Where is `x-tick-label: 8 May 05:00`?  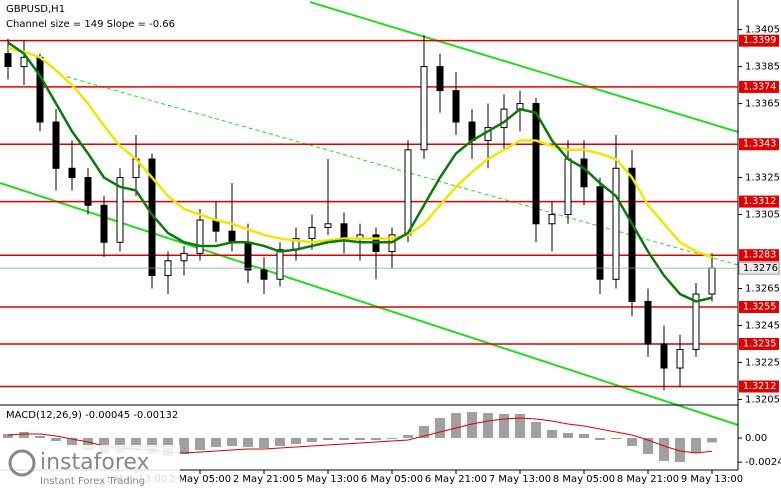 x-tick-label: 8 May 05:00 is located at coordinates (584, 479).